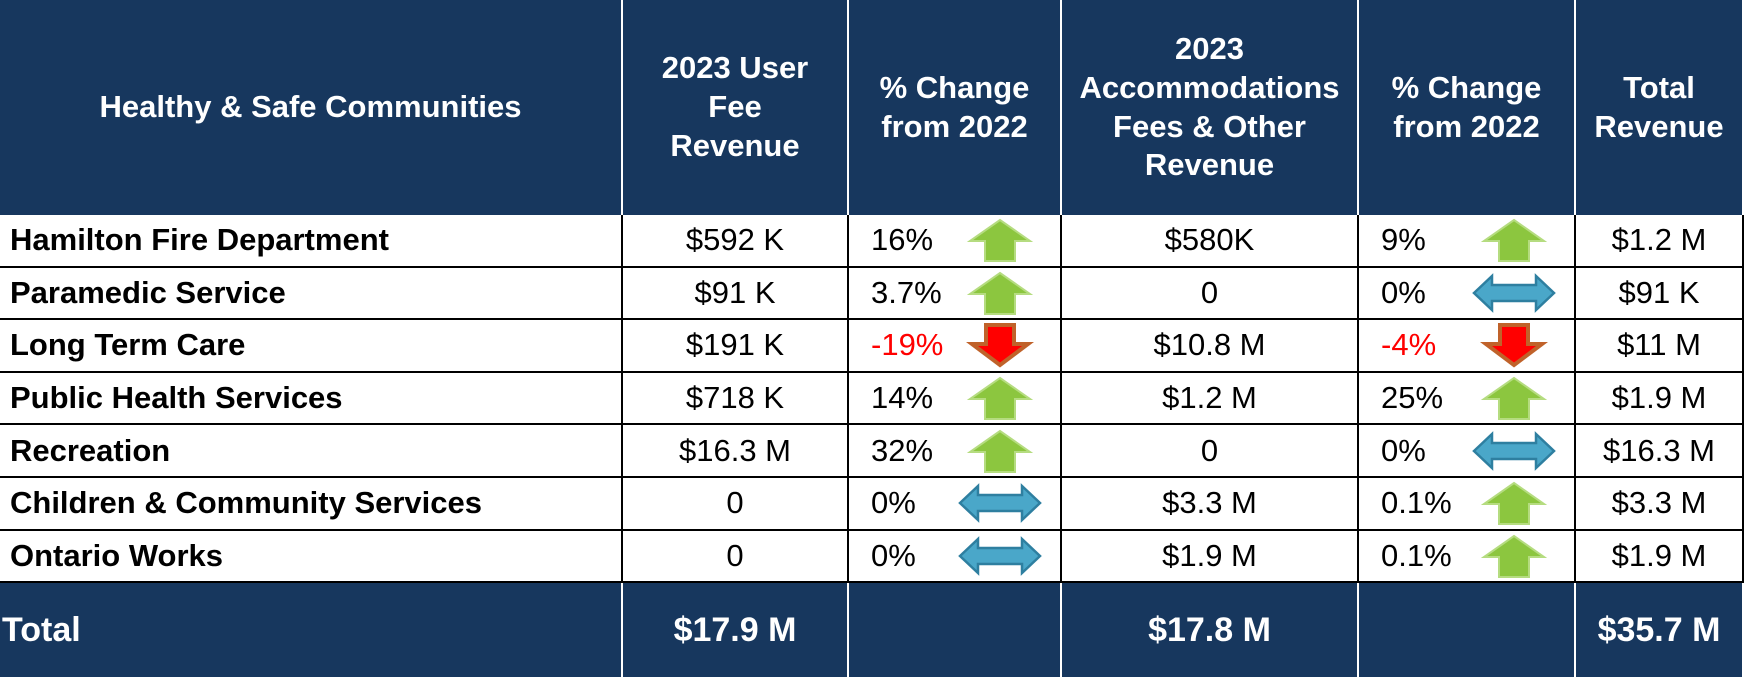  I want to click on cell-text: Public Health Services, so click(176, 398).